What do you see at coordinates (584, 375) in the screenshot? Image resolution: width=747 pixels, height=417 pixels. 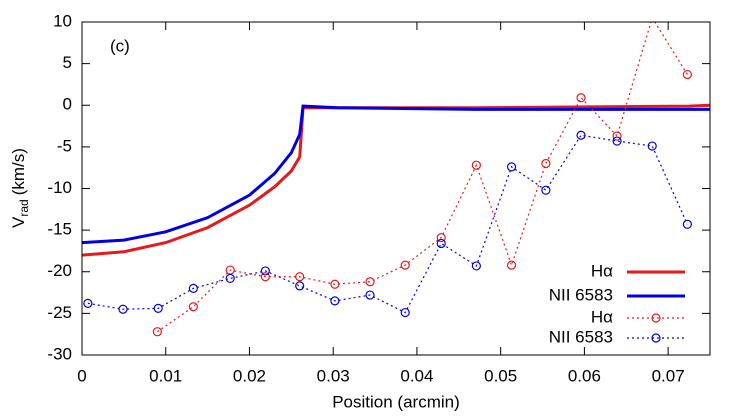 I see `x-tick-label: 0.06` at bounding box center [584, 375].